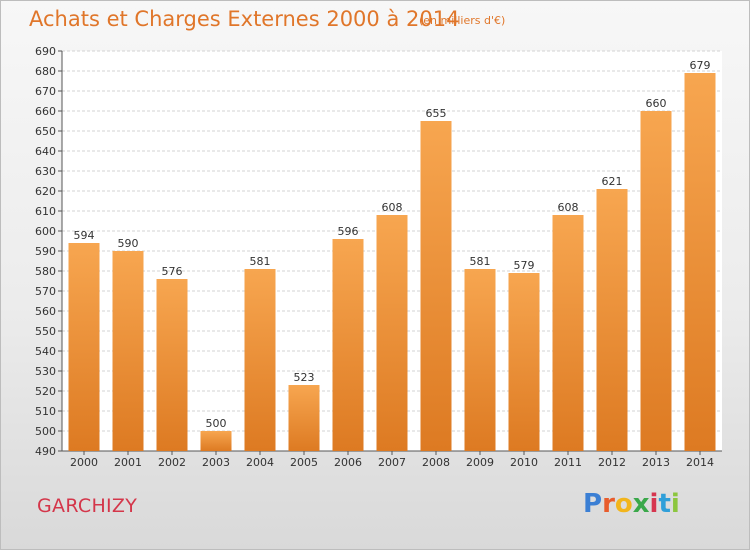 The height and width of the screenshot is (550, 750). What do you see at coordinates (462, 20) in the screenshot?
I see `chart-subtitle: (en milliers d'€)` at bounding box center [462, 20].